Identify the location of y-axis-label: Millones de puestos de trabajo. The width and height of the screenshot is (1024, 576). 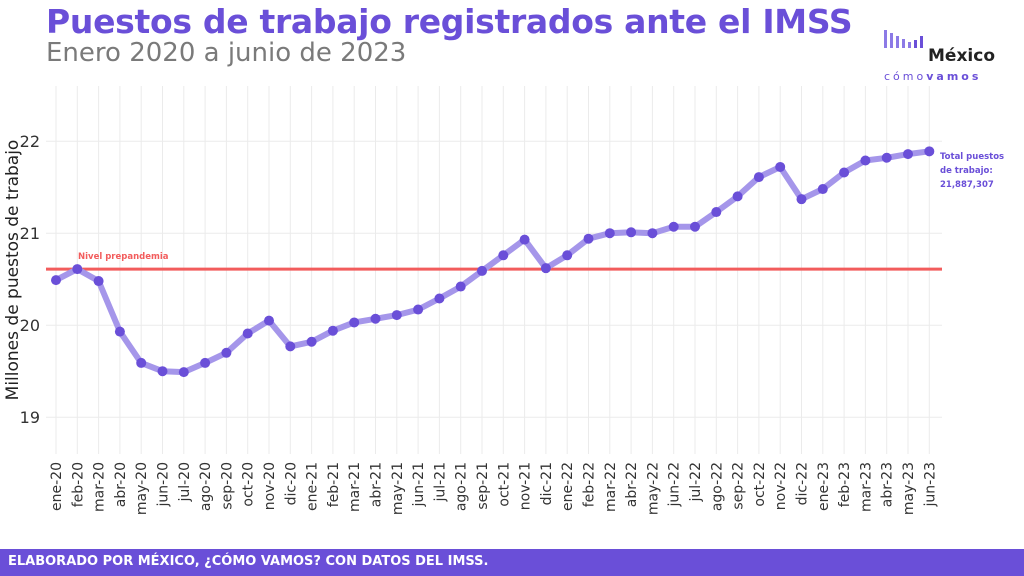
(13, 270).